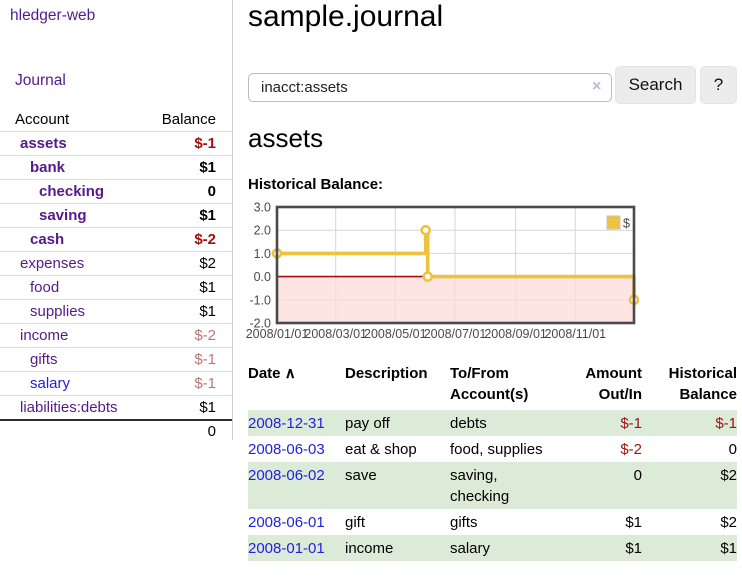 The image size is (742, 582). What do you see at coordinates (613, 384) in the screenshot?
I see `register-header-amount: Amount Out/In` at bounding box center [613, 384].